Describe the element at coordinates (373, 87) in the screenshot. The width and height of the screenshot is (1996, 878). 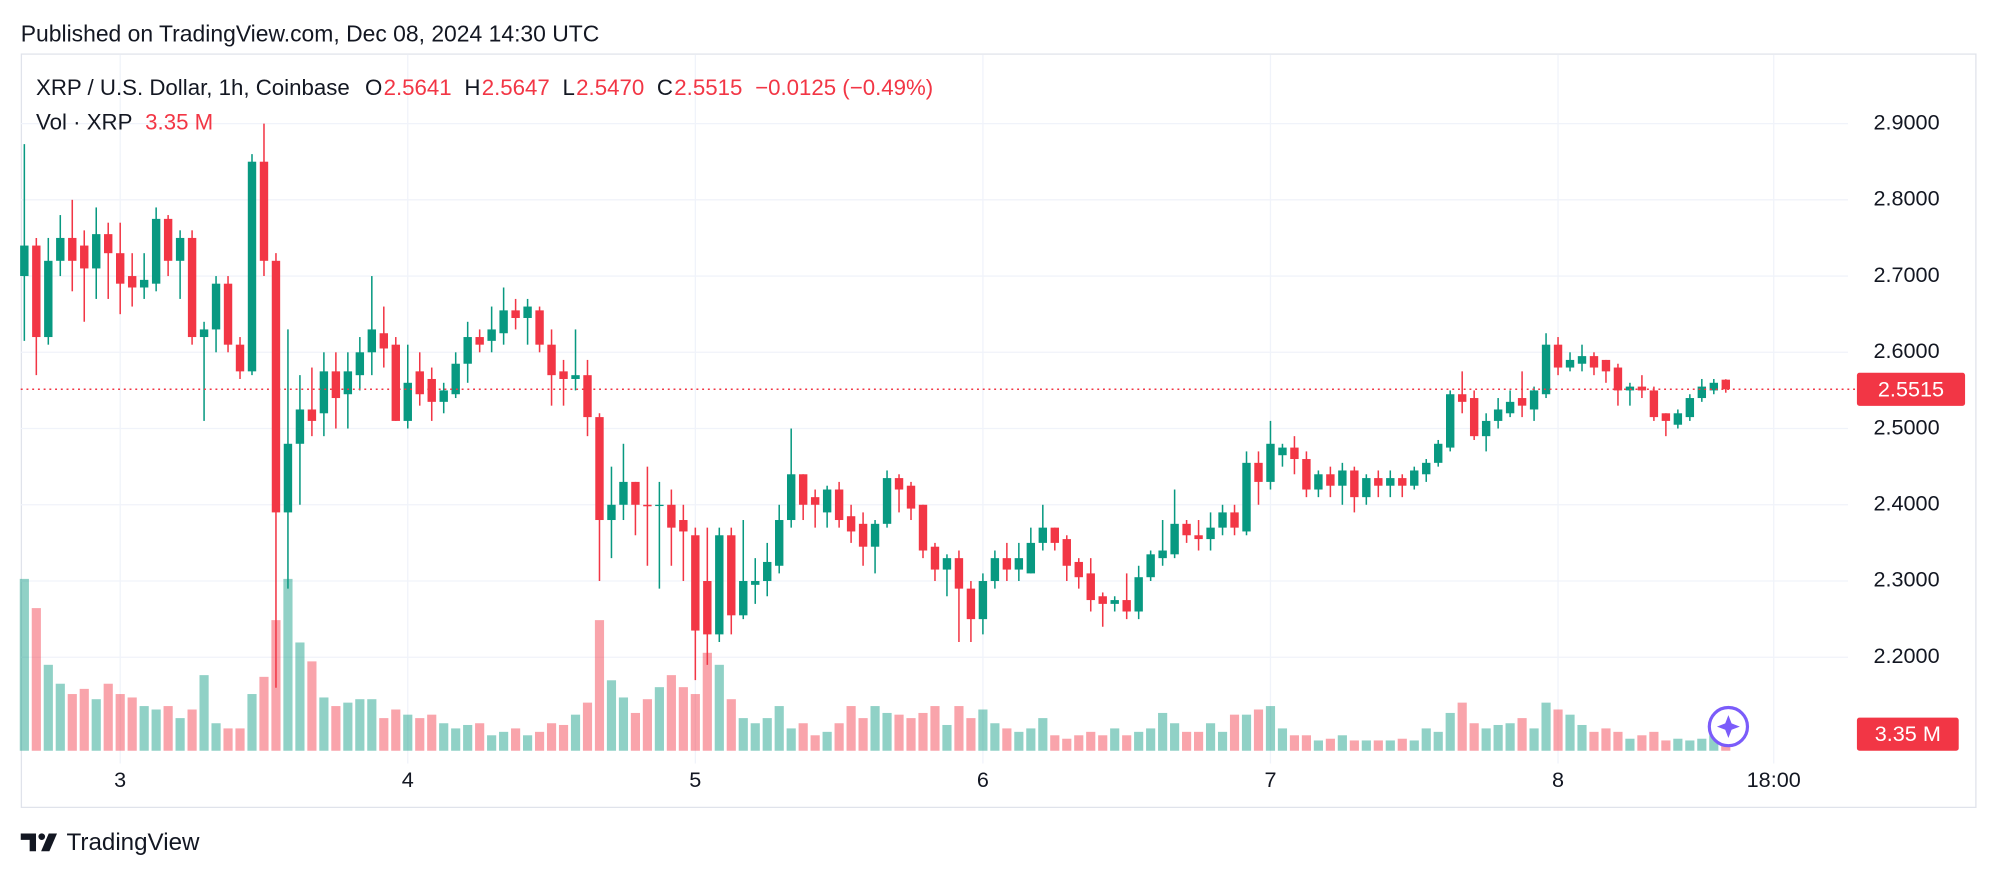
I see `ohlc-key: O` at that location.